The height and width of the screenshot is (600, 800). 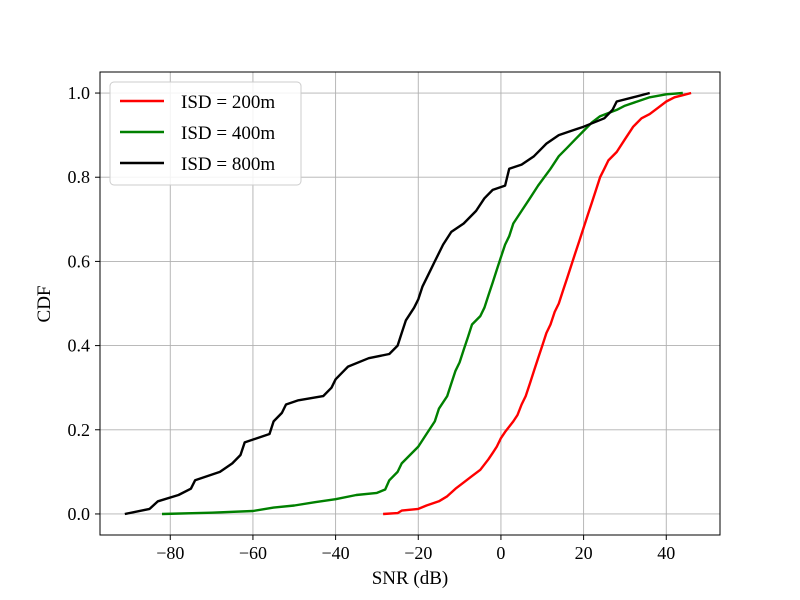 What do you see at coordinates (79, 514) in the screenshot?
I see `y-tick-label: 0.0` at bounding box center [79, 514].